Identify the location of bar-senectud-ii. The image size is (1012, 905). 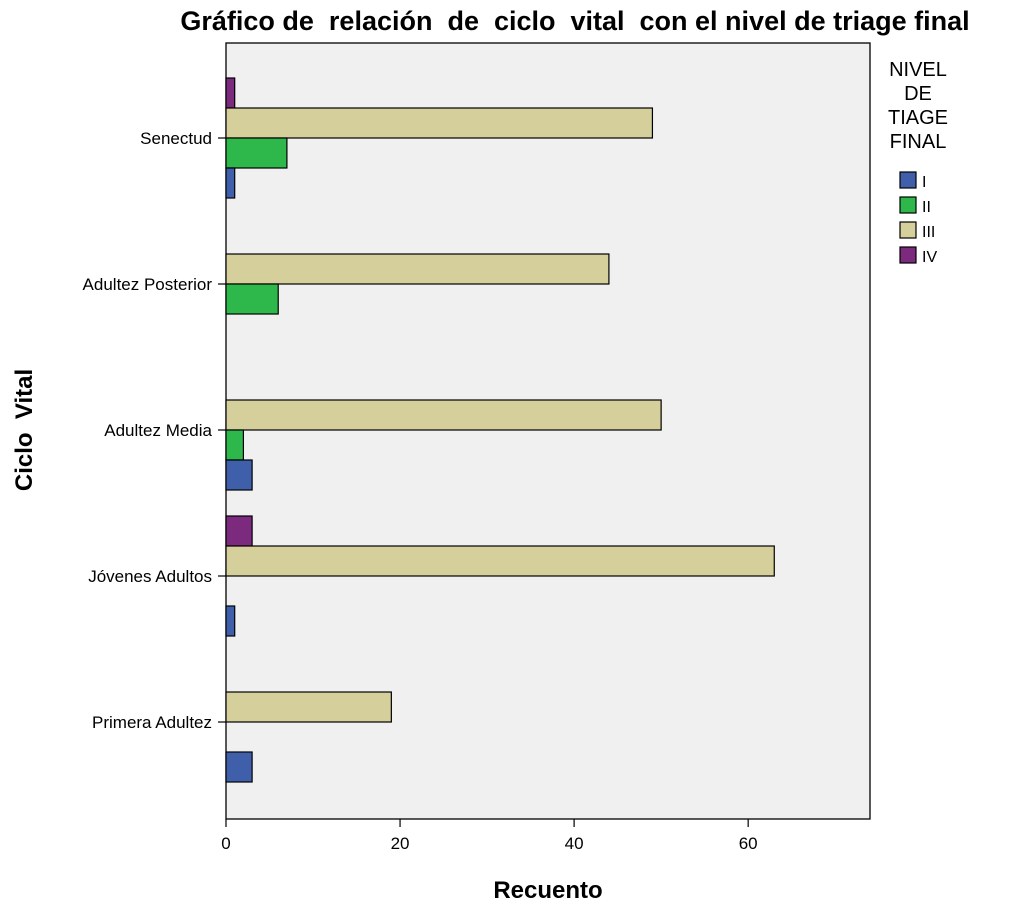
(256, 153).